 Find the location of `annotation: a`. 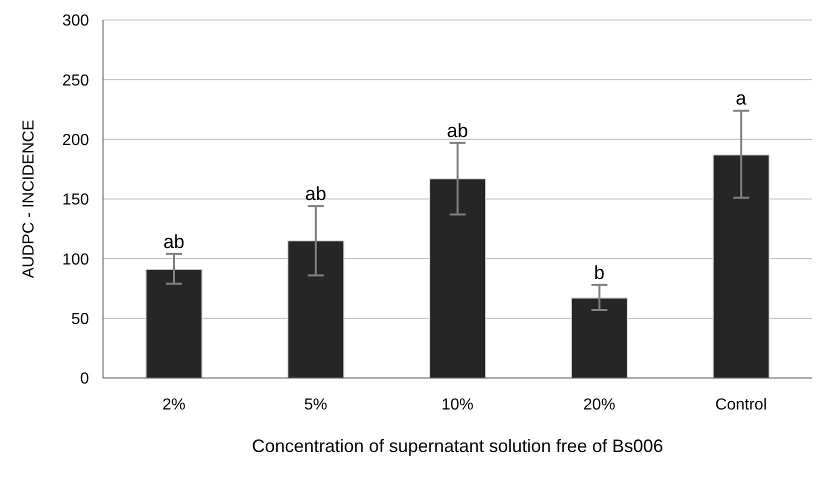

annotation: a is located at coordinates (741, 99).